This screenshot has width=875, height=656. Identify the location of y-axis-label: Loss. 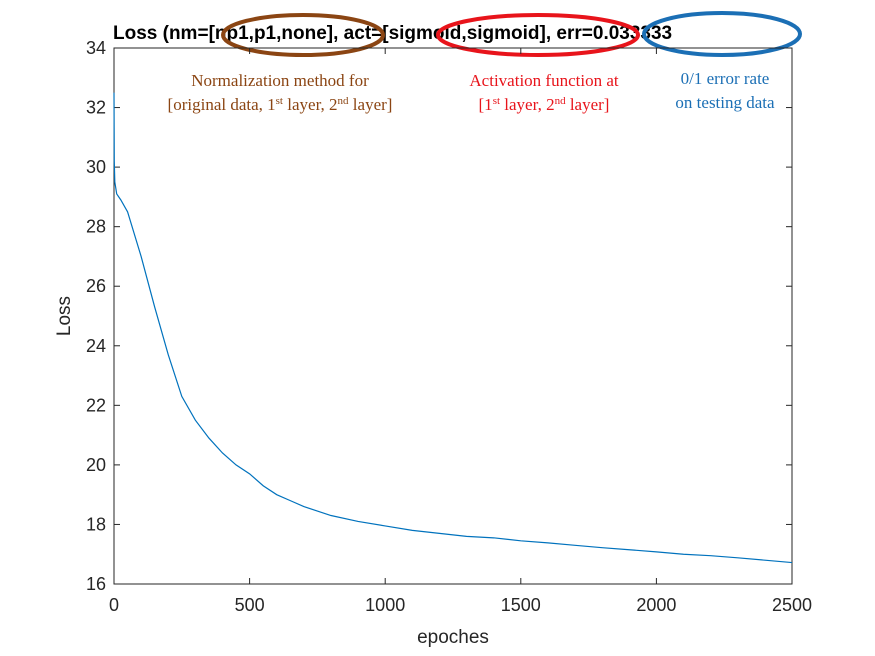
(64, 316).